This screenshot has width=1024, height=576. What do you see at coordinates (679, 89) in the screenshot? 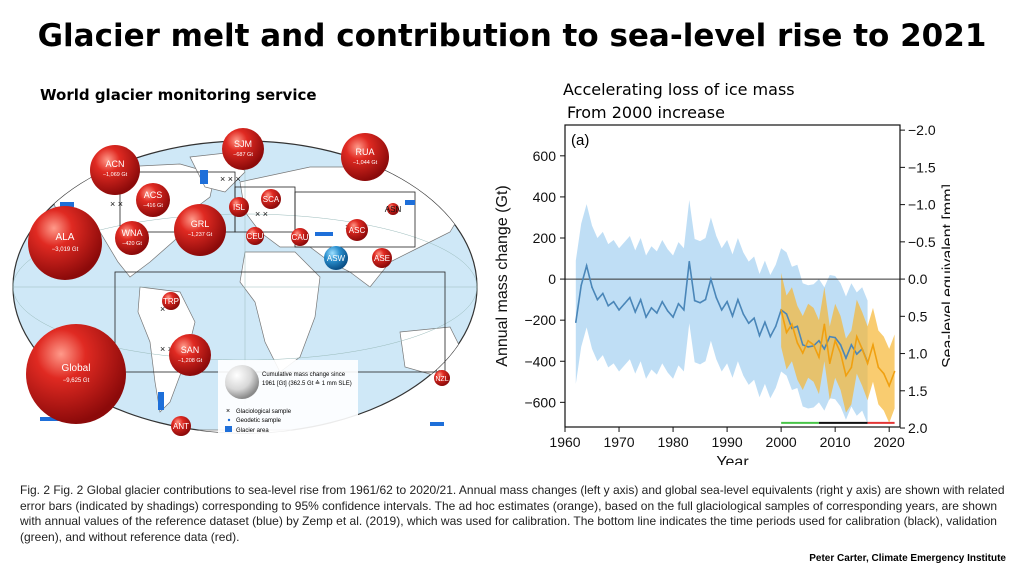
I see `chart-title-line1: Accelerating loss of ice mass` at bounding box center [679, 89].